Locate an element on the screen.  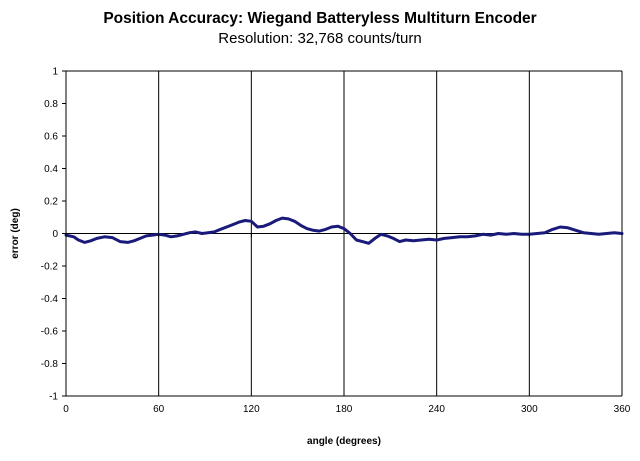
series-layer is located at coordinates (344, 230).